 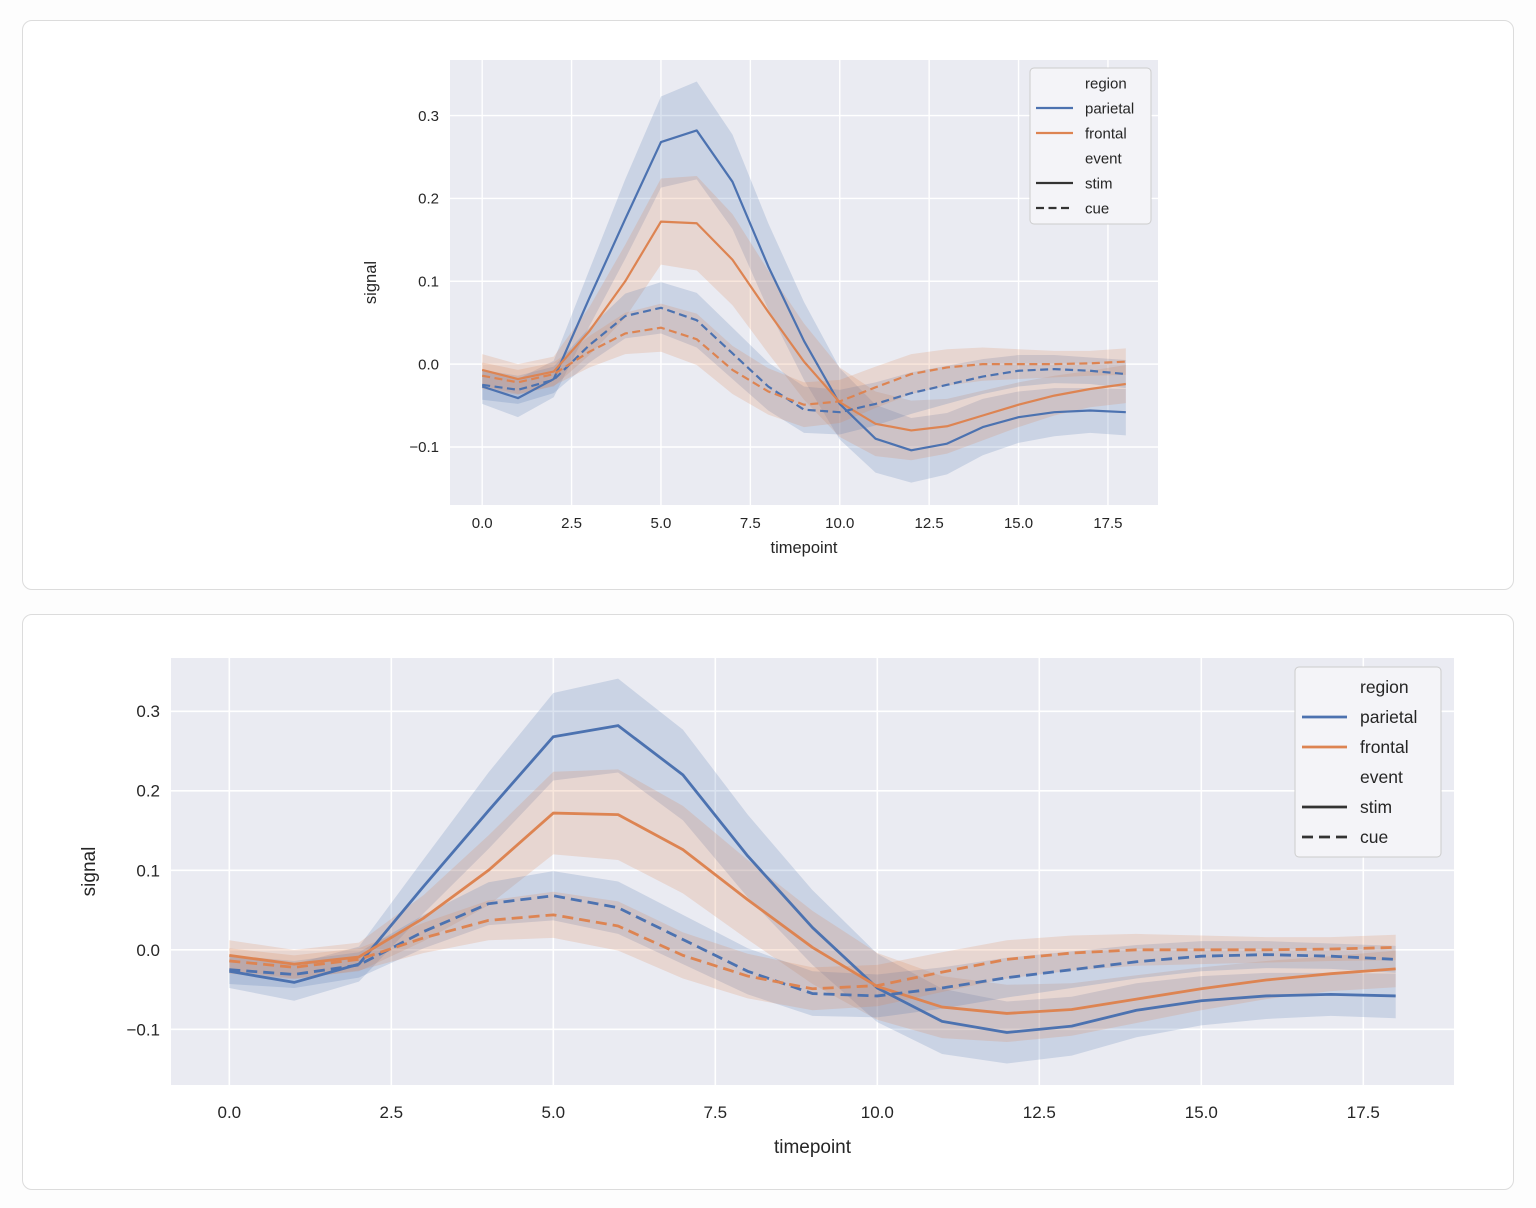 I want to click on band-frontal-stim, so click(x=804, y=318).